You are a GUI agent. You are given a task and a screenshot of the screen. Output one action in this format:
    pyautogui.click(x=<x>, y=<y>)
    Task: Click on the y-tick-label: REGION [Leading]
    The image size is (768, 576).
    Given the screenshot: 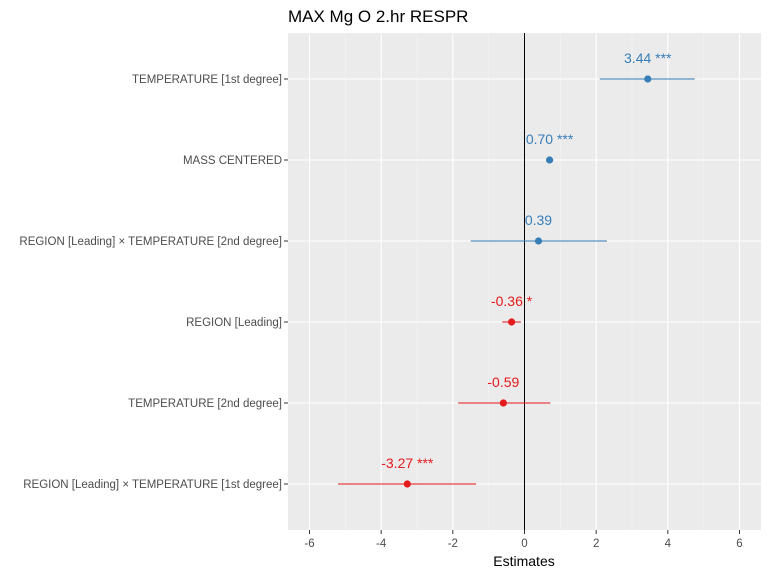 What is the action you would take?
    pyautogui.click(x=234, y=323)
    